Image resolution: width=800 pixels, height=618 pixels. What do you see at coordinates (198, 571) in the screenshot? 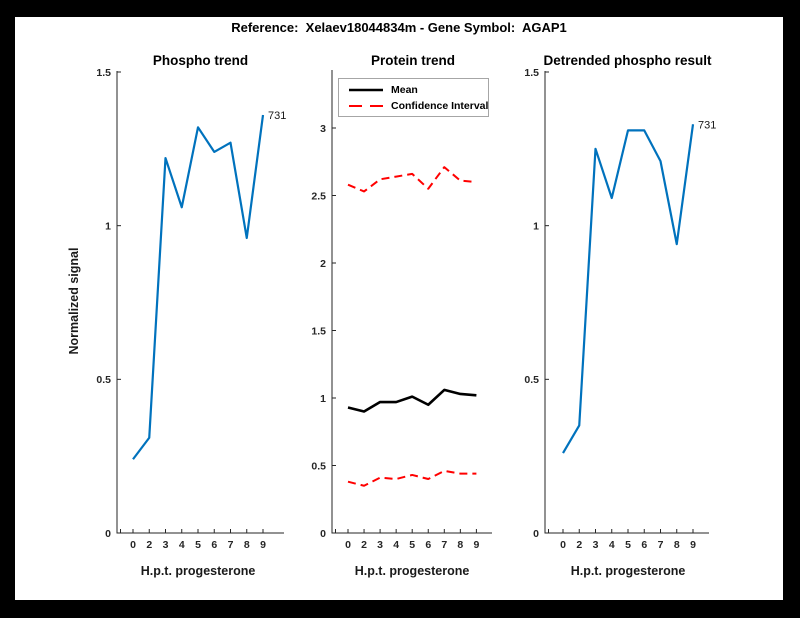
I see `x-axis-label-plot1: H.p.t. progesterone` at bounding box center [198, 571].